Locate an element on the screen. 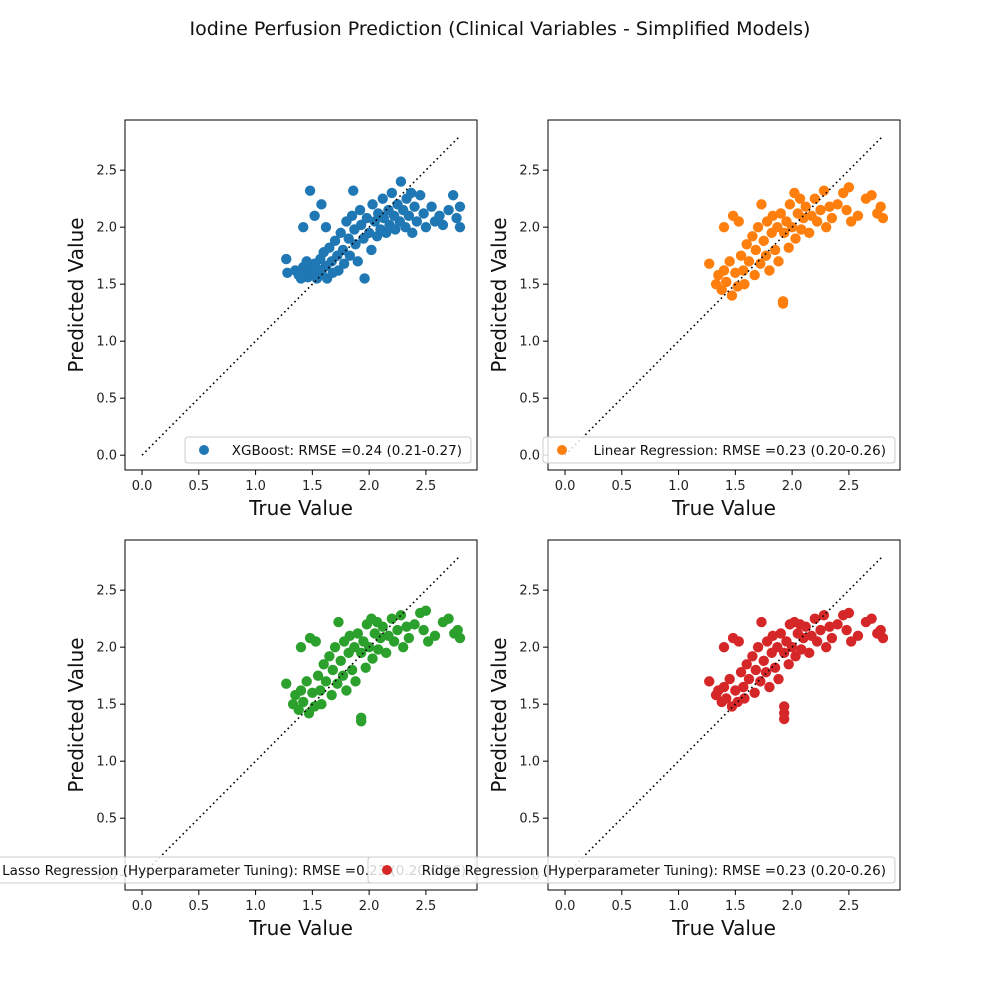  y-tick-label: 1.0 is located at coordinates (529, 762).